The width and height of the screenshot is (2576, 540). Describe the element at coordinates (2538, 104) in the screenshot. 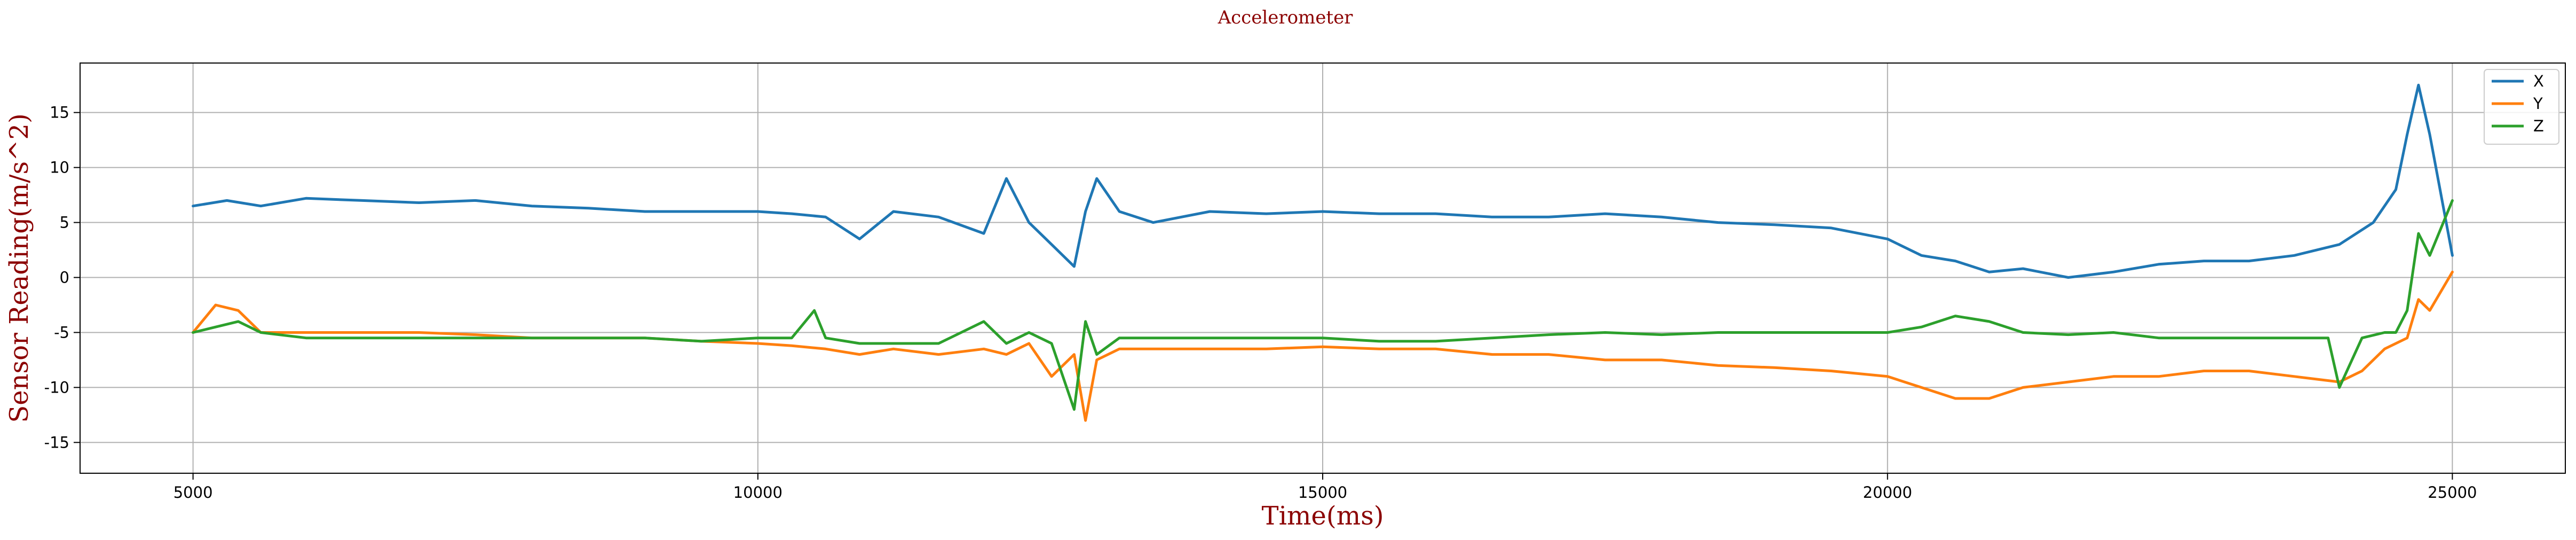

I see `legend-label-y: Y` at that location.